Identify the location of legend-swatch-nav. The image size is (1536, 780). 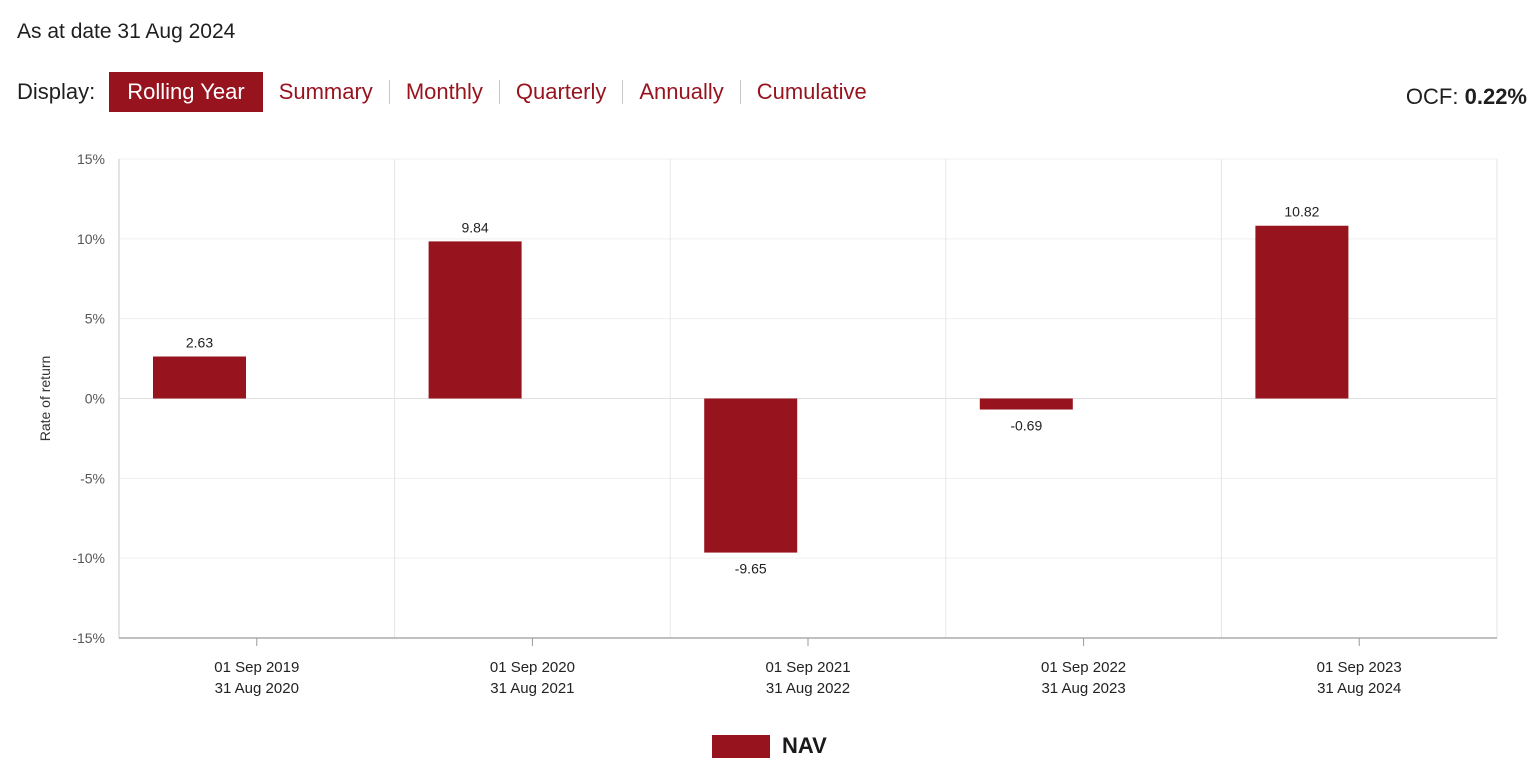
(741, 746).